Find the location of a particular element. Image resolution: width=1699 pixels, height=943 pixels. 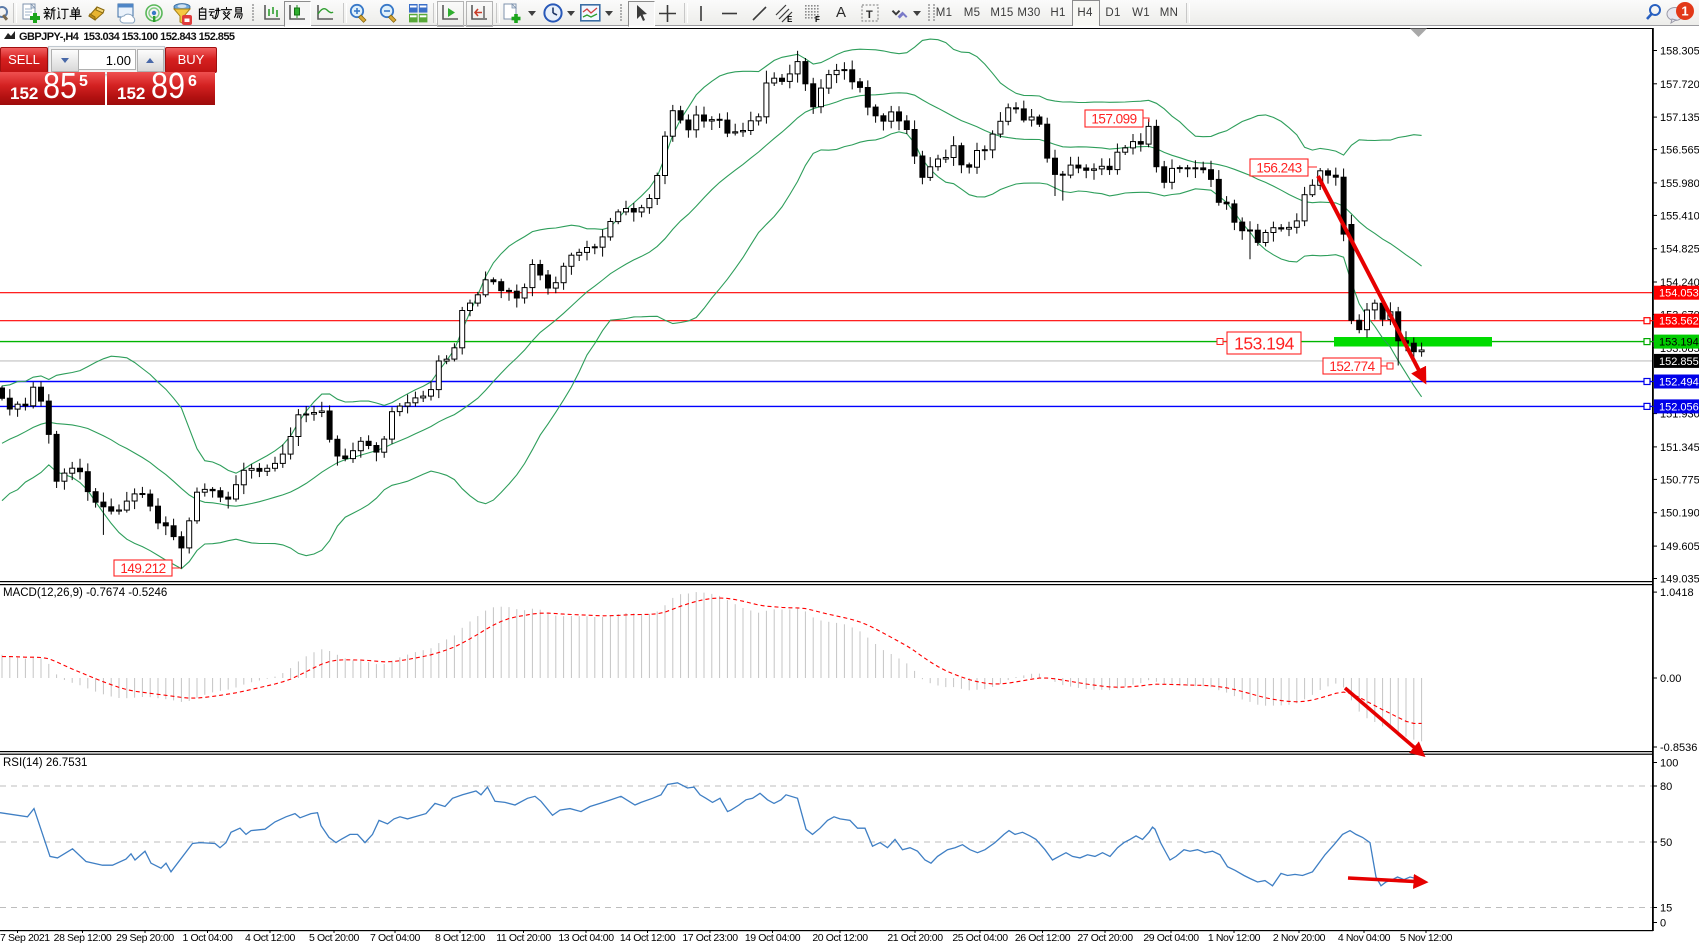

svg-text: 156.565 is located at coordinates (1679, 151).